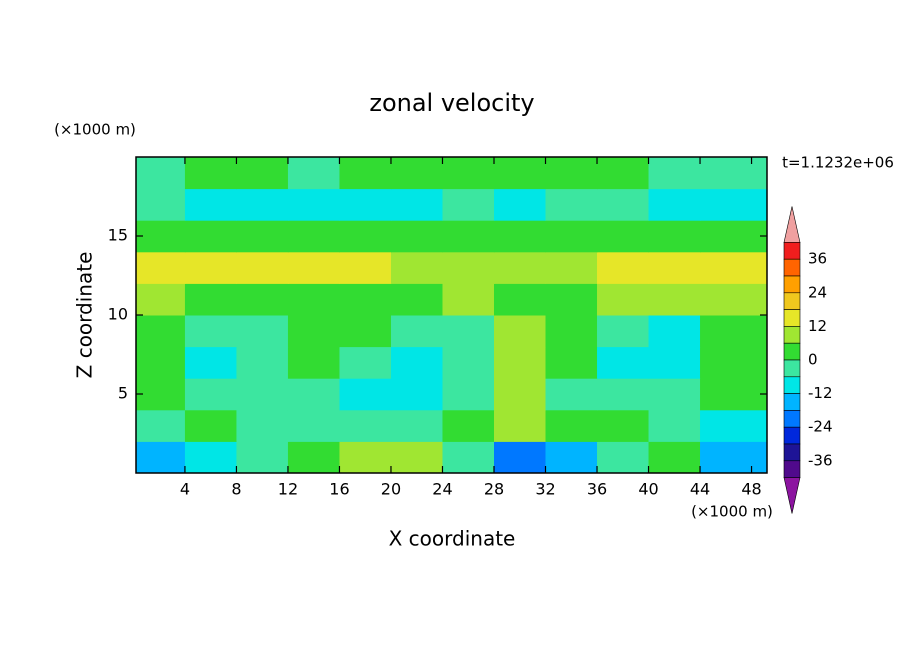 The image size is (904, 654). Describe the element at coordinates (123, 393) in the screenshot. I see `y-tick-label: 5` at that location.